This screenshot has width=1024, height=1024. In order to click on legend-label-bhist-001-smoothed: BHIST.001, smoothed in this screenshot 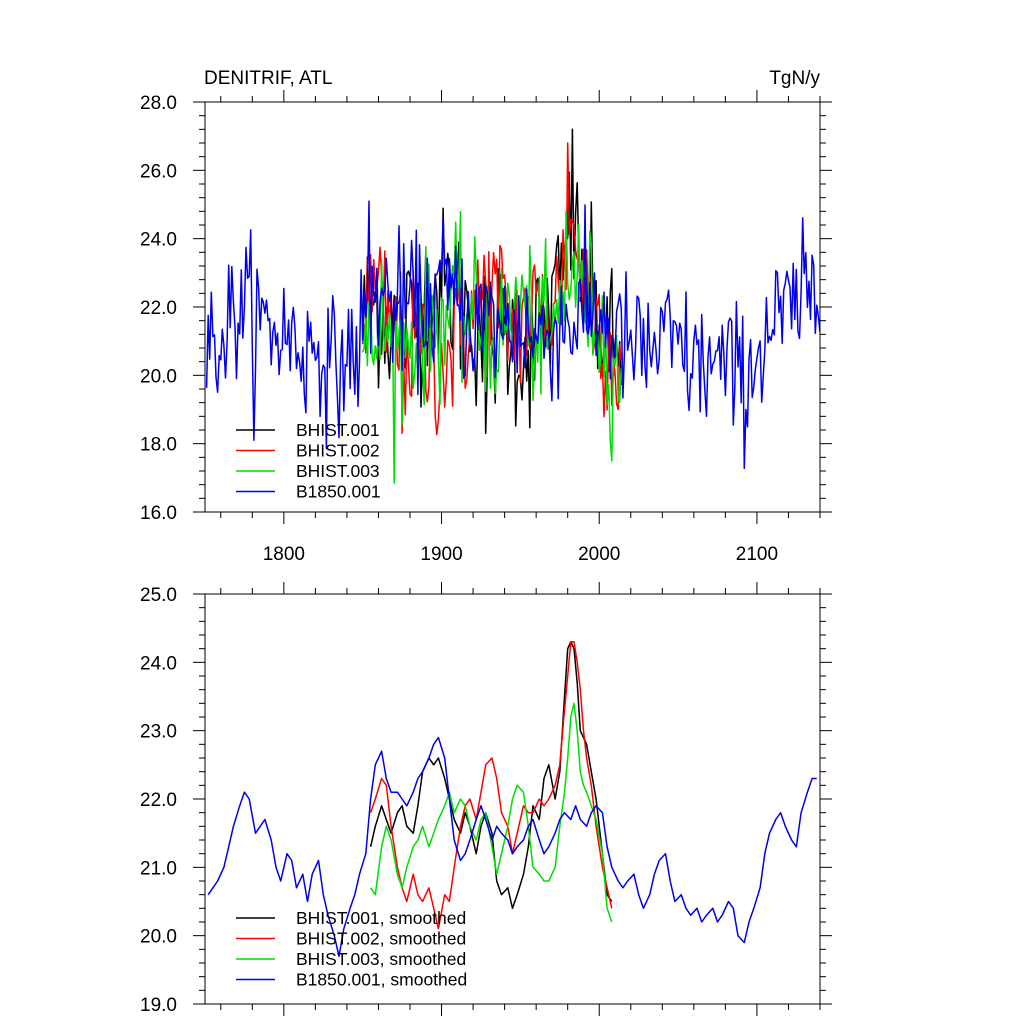, I will do `click(381, 918)`.